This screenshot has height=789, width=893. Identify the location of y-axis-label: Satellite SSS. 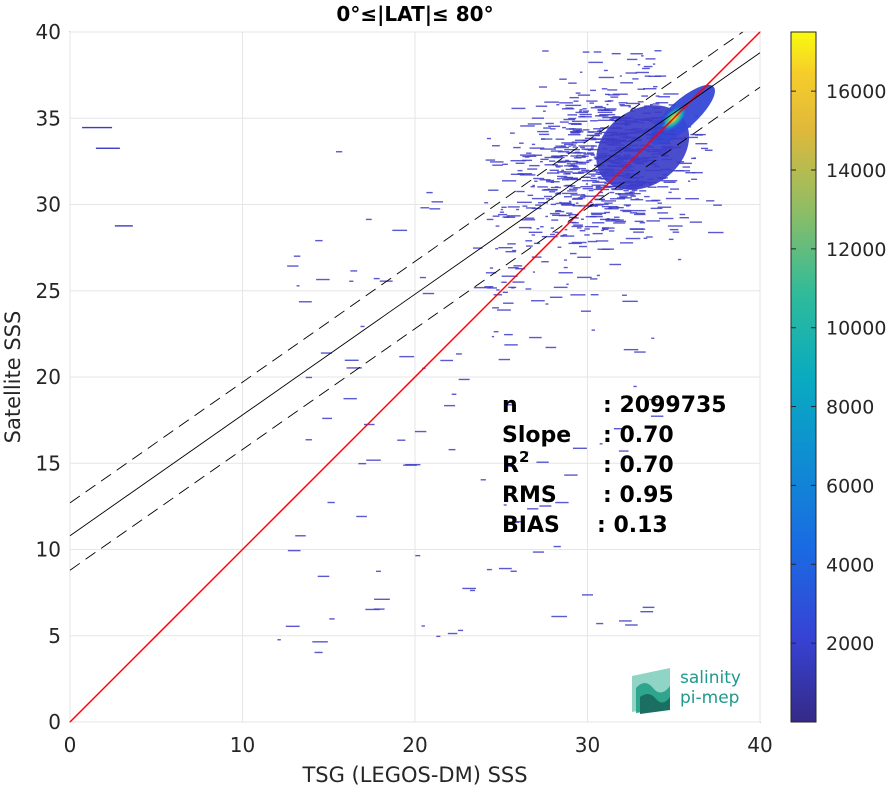
(13, 377).